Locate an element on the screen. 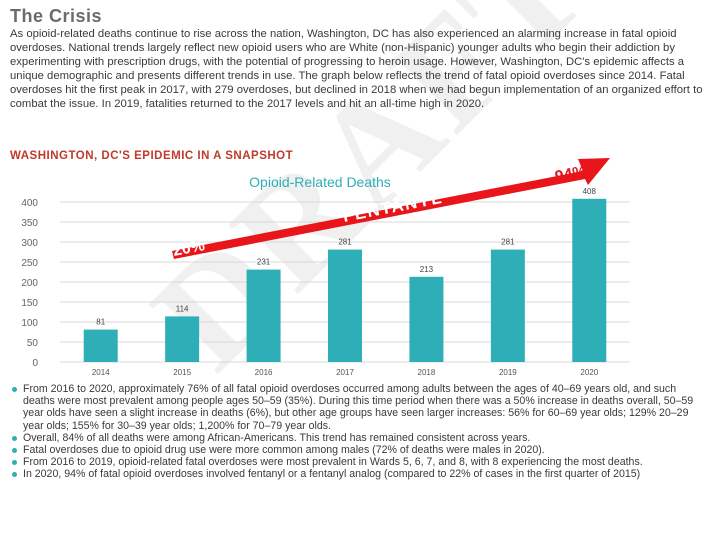 The height and width of the screenshot is (540, 720). trend-arrow-shape is located at coordinates (391, 208).